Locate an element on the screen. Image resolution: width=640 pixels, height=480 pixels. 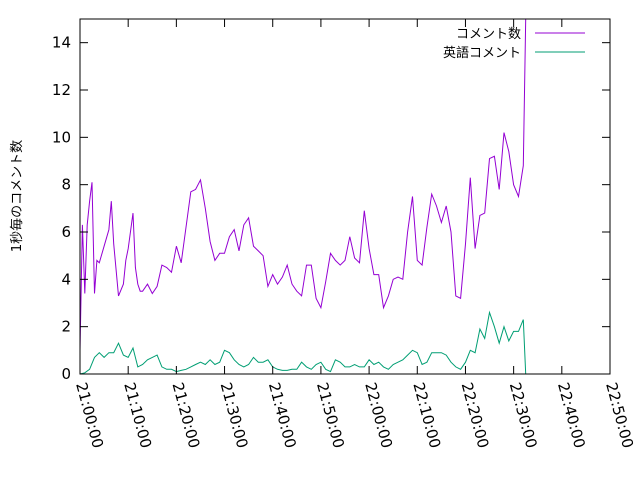
x-tick-label: 22:50:00 is located at coordinates (619, 415).